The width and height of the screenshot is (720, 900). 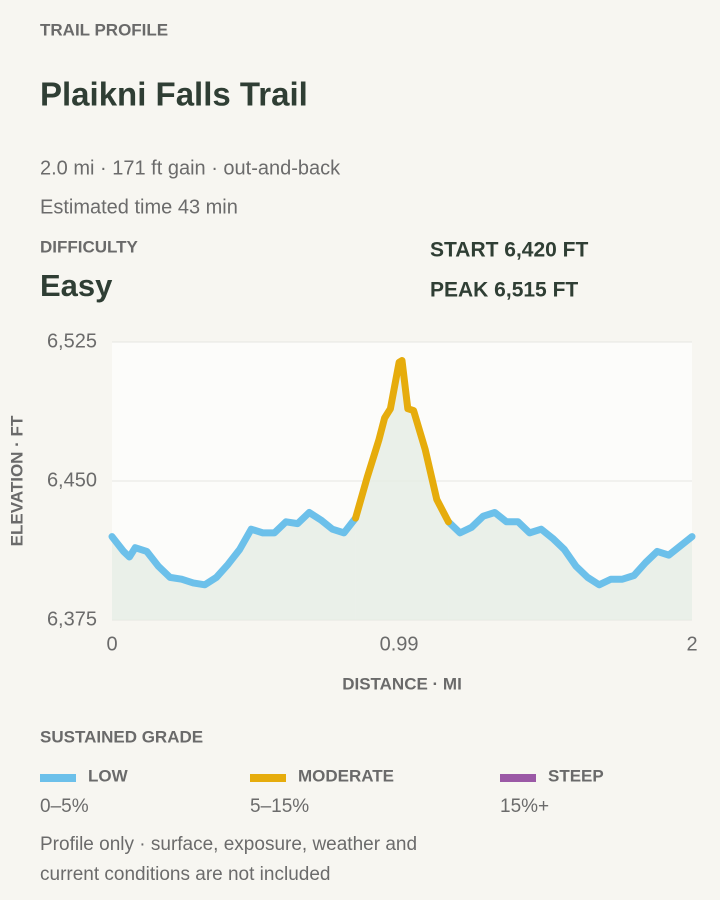 I want to click on start-elevation: START 6,420 FT, so click(x=509, y=250).